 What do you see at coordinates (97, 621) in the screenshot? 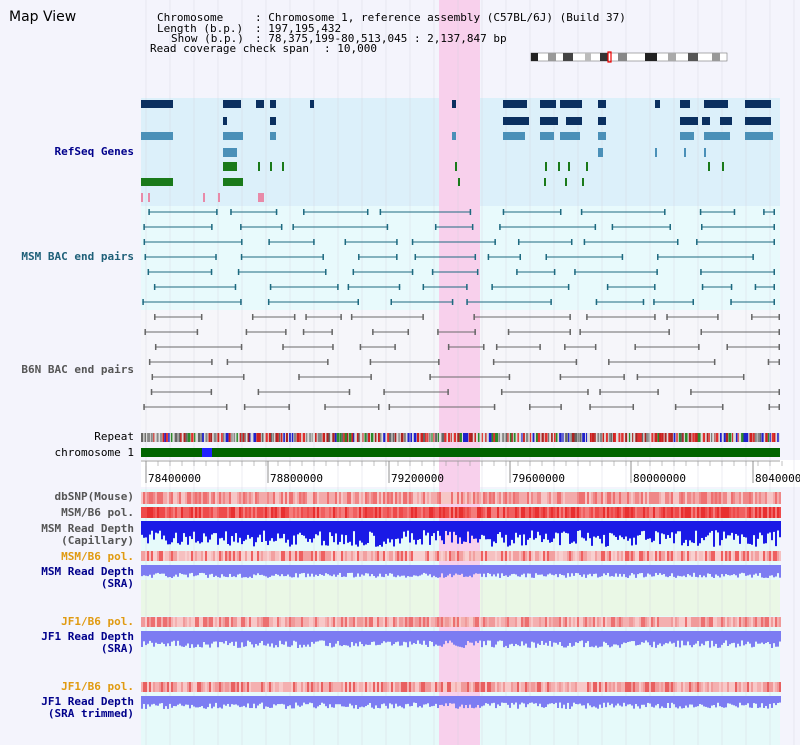
I see `track-label-jf1-b6-pol-1: JF1/B6 pol.` at bounding box center [97, 621].